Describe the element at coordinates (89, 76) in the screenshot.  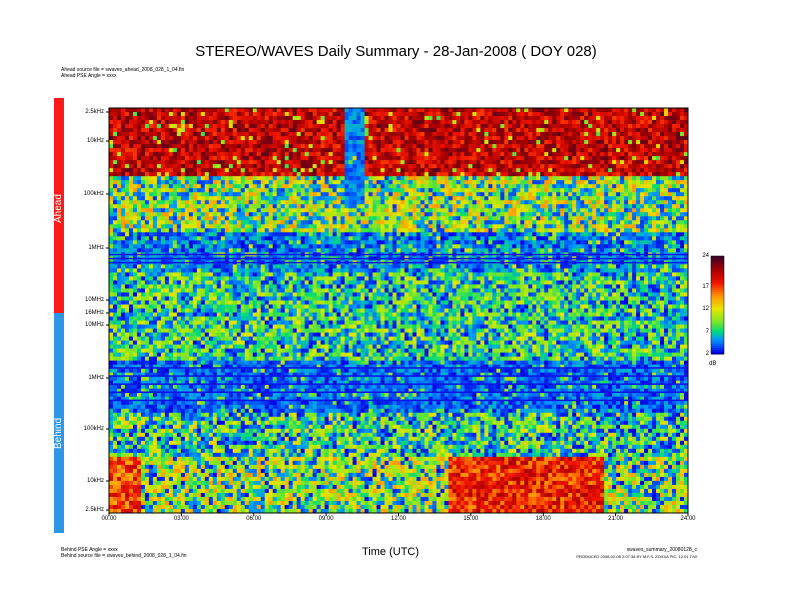
I see `ahead-pse-angle: Ahead PSE Angle = xxxx` at that location.